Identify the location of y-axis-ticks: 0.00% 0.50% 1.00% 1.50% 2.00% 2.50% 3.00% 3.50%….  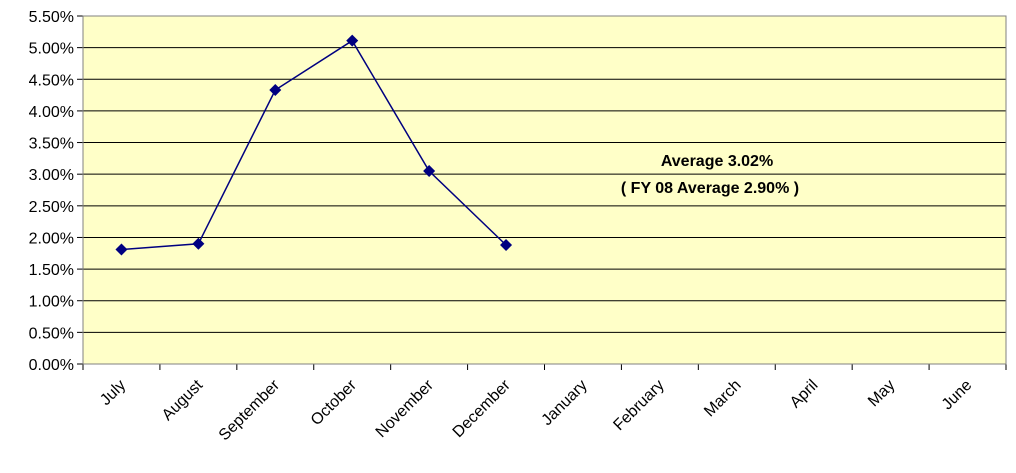
(56, 191).